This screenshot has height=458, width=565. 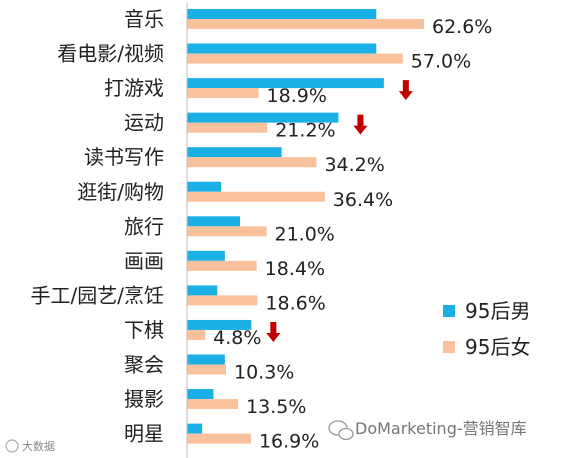 I want to click on category-label: 摄影, so click(x=144, y=399).